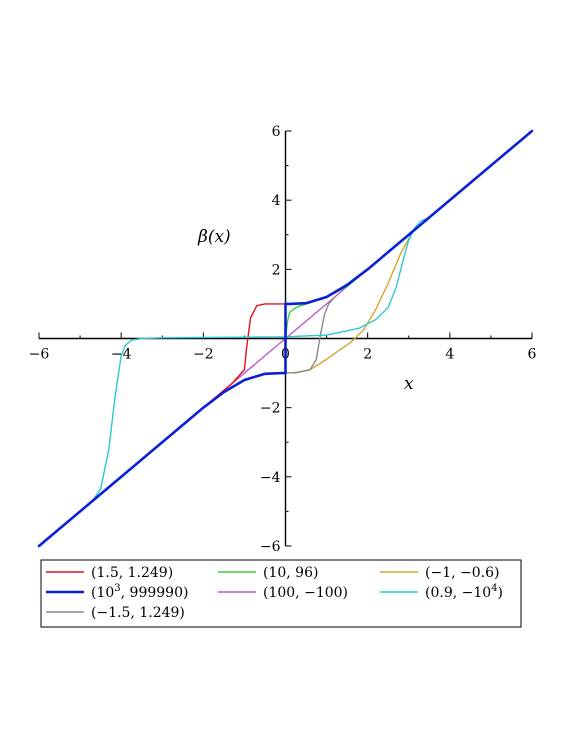  Describe the element at coordinates (367, 355) in the screenshot. I see `x-tick-label: 2` at that location.